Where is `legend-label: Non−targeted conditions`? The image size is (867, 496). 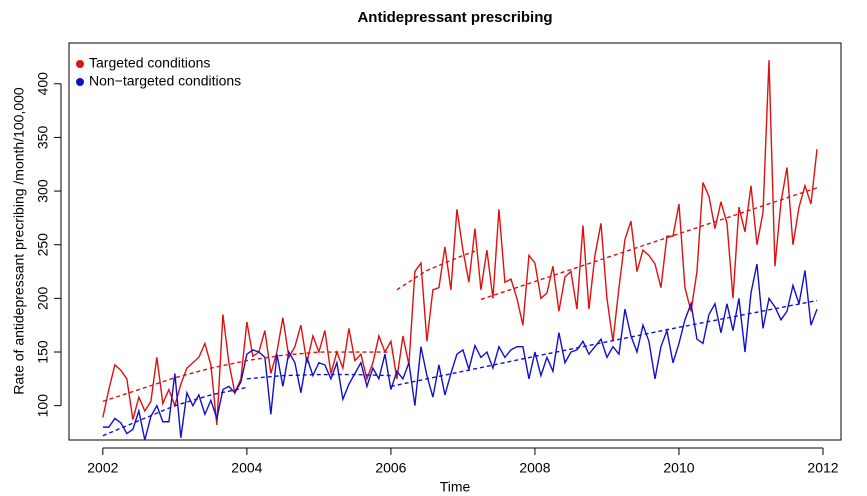
legend-label: Non−targeted conditions is located at coordinates (165, 81).